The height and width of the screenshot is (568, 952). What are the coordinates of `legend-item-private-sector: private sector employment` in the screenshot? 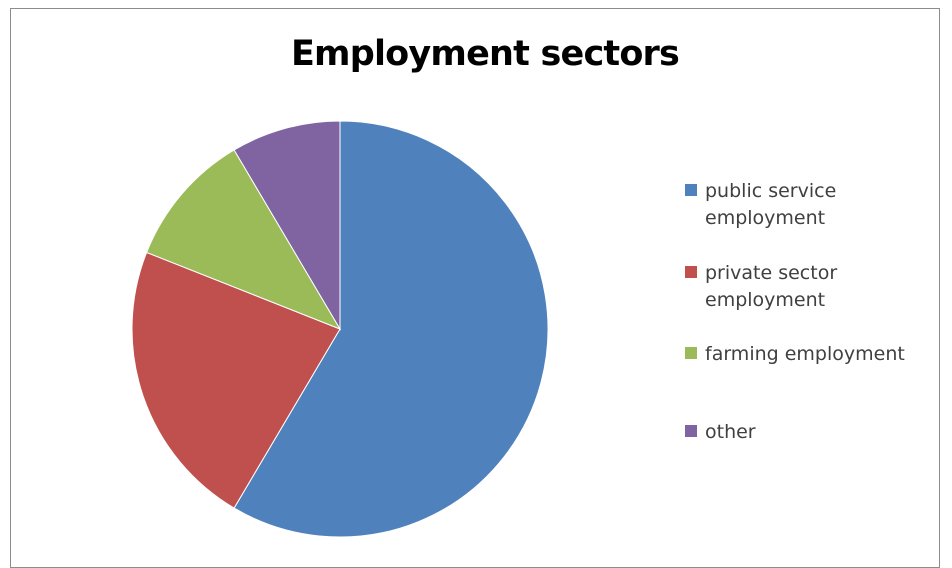 It's located at (812, 287).